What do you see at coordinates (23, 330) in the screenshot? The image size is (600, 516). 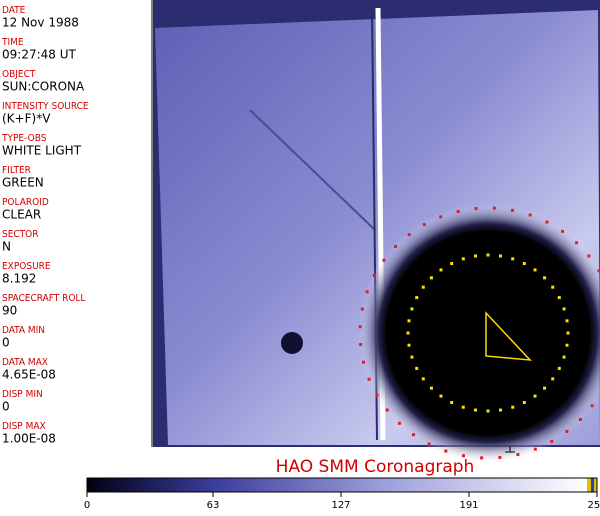 I see `field-label: DATA MIN` at bounding box center [23, 330].